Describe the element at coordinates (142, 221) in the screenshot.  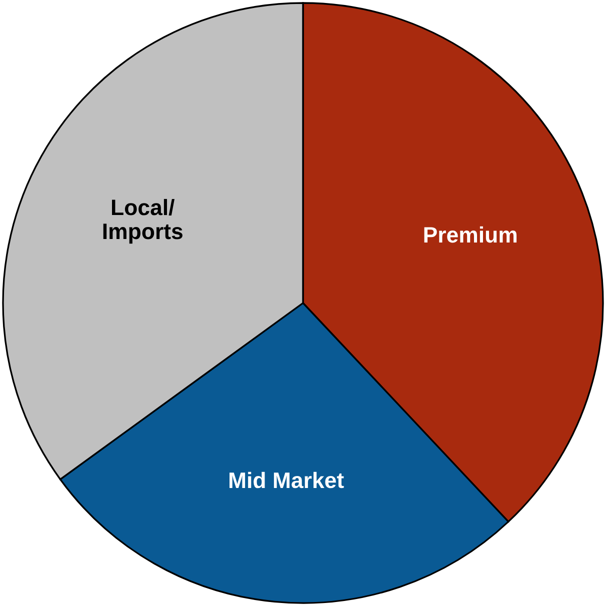
I see `slice-label: Local/ Imports` at that location.